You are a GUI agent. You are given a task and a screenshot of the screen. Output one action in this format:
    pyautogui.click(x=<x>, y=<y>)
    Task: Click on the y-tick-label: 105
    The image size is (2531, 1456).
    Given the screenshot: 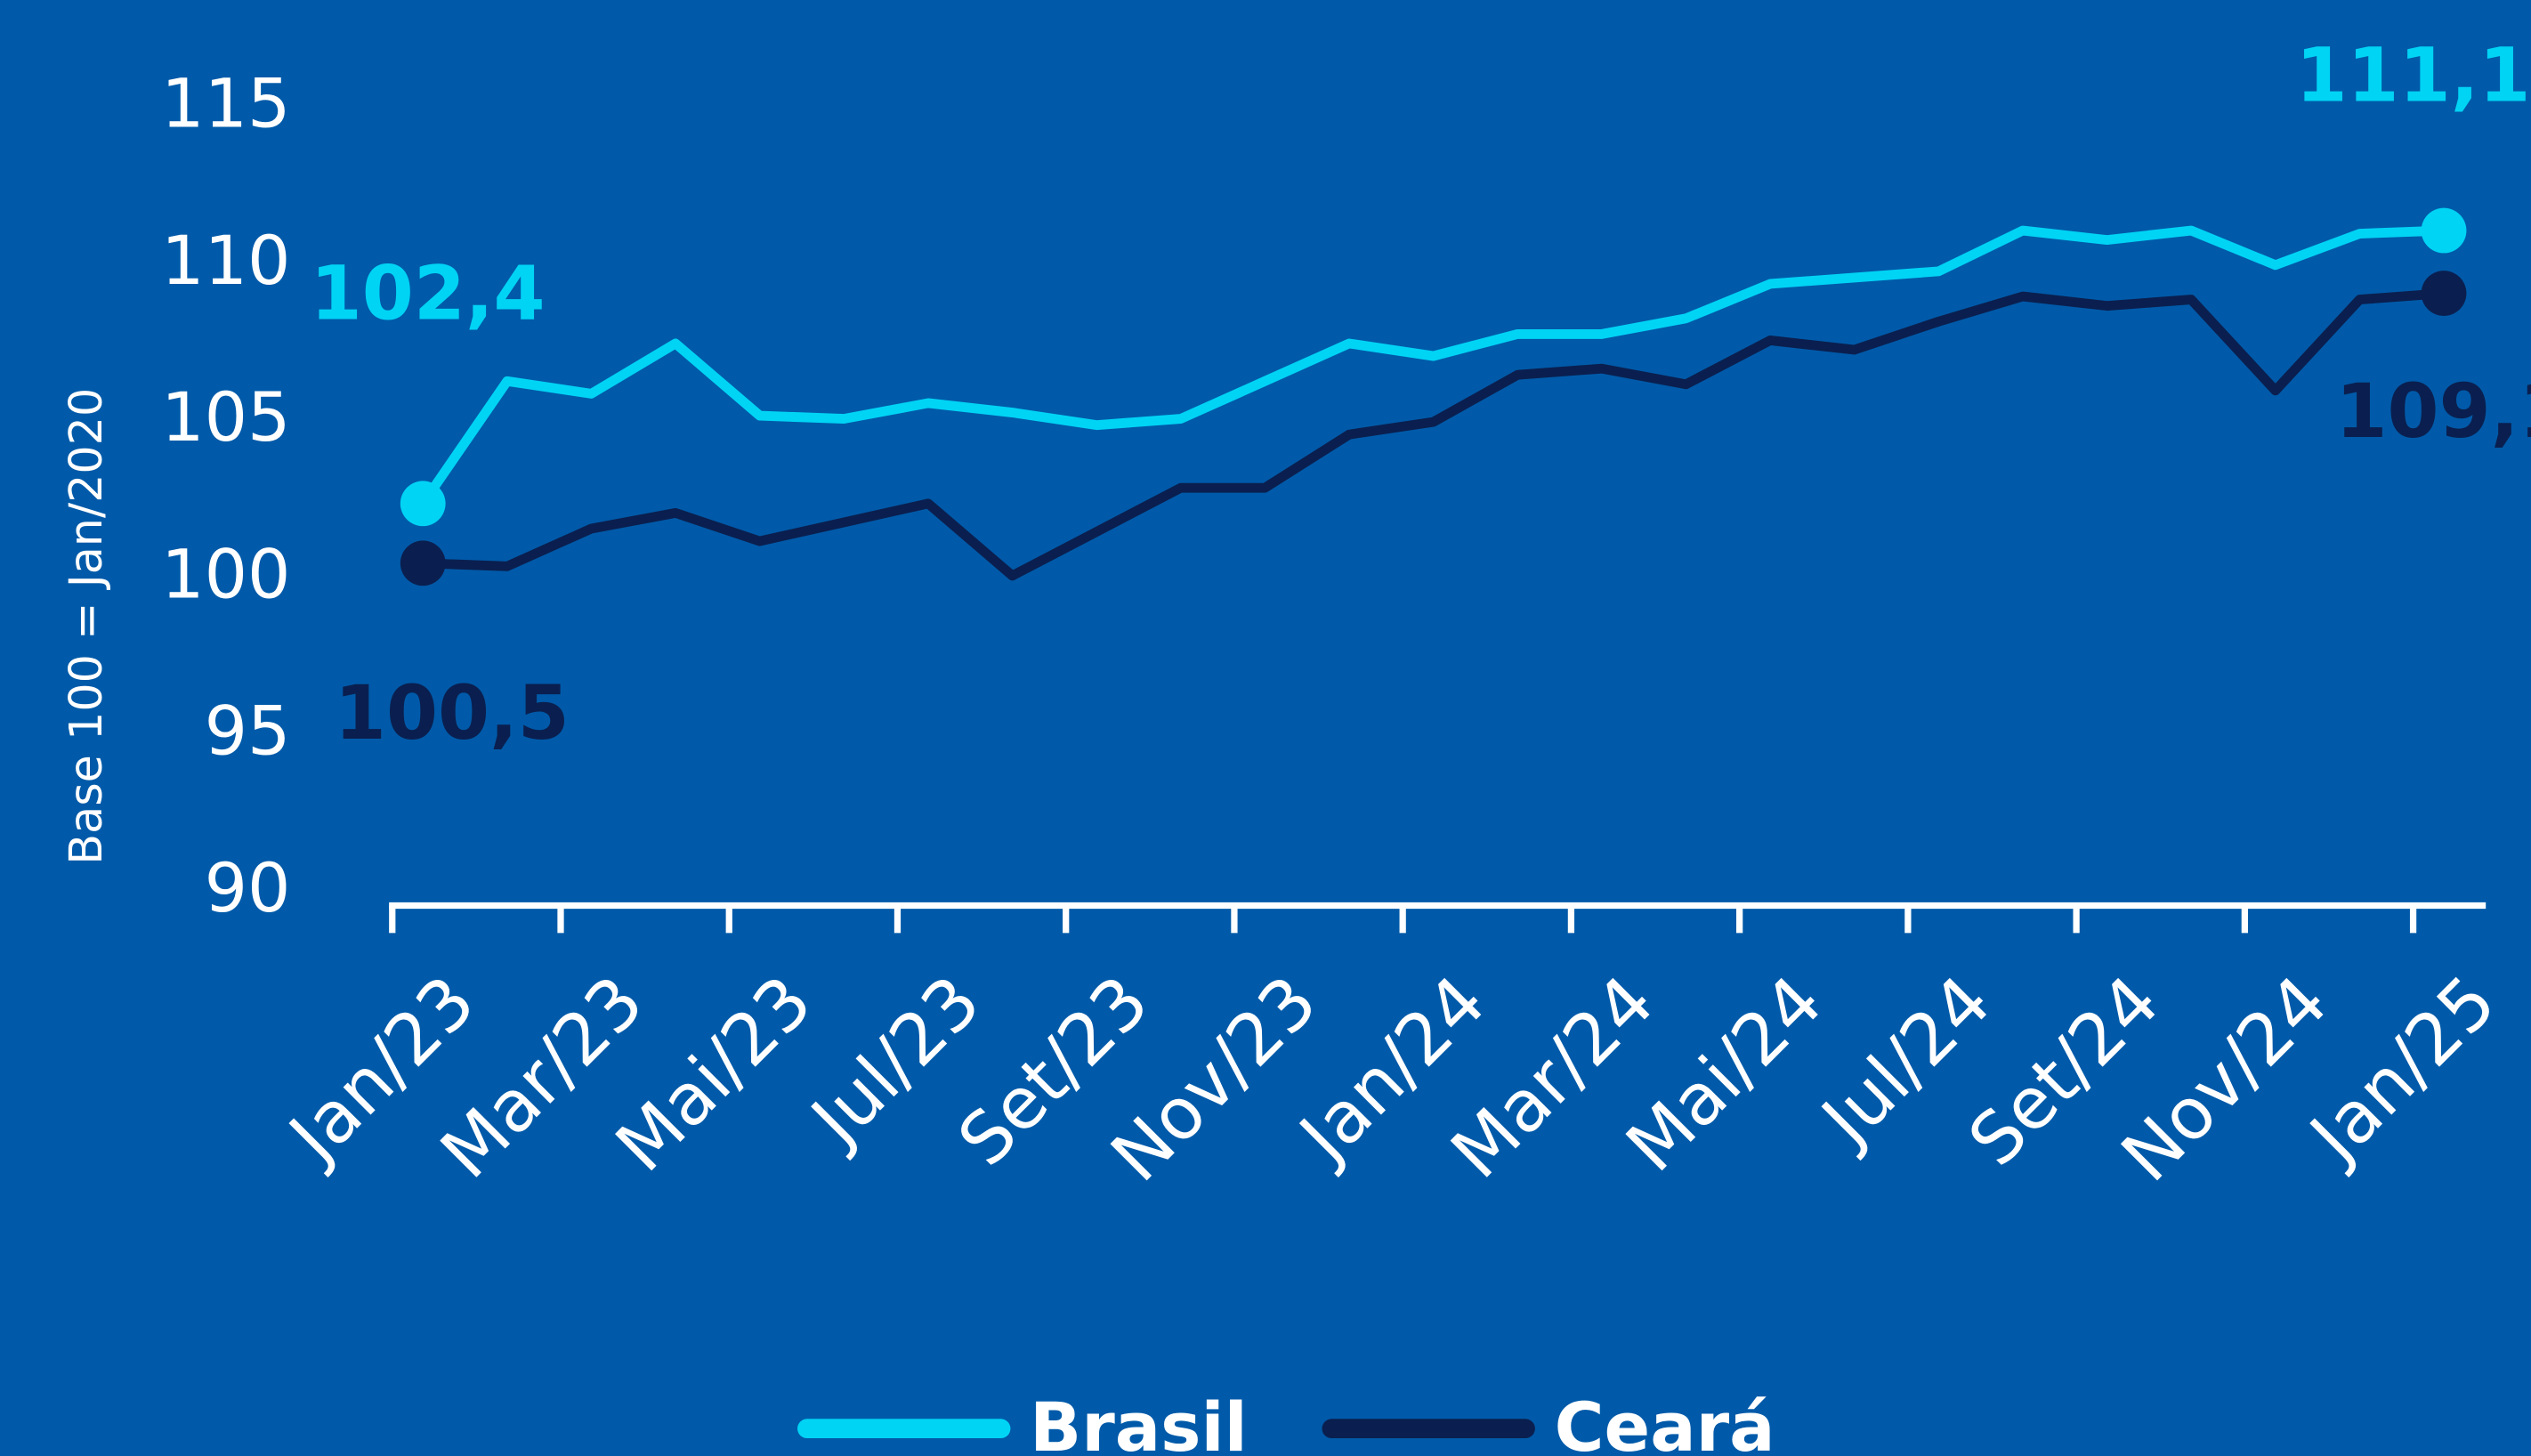 What is the action you would take?
    pyautogui.click(x=225, y=417)
    